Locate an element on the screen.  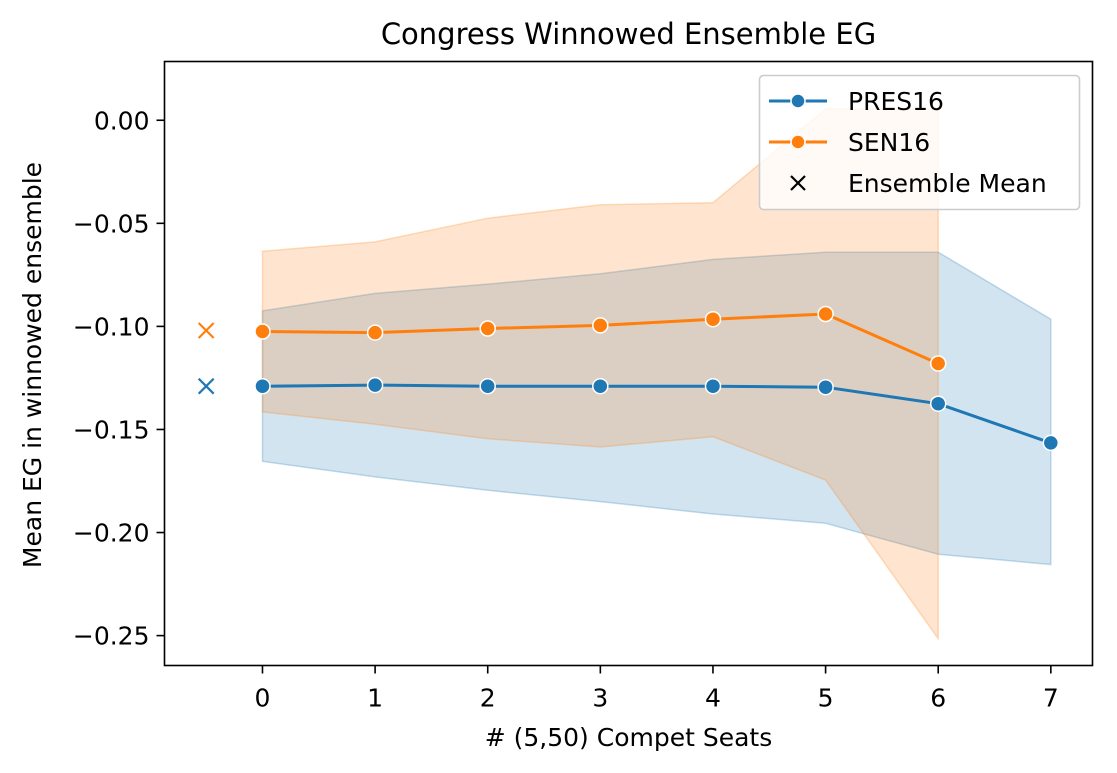
y-axis-label: Mean EG in winnowed ensemble is located at coordinates (32, 365).